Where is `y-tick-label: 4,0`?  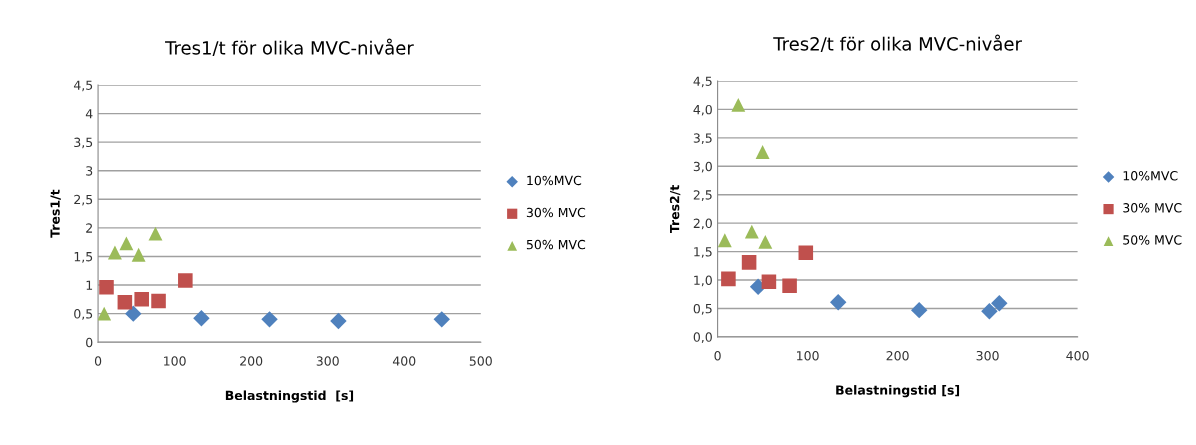 y-tick-label: 4,0 is located at coordinates (702, 110).